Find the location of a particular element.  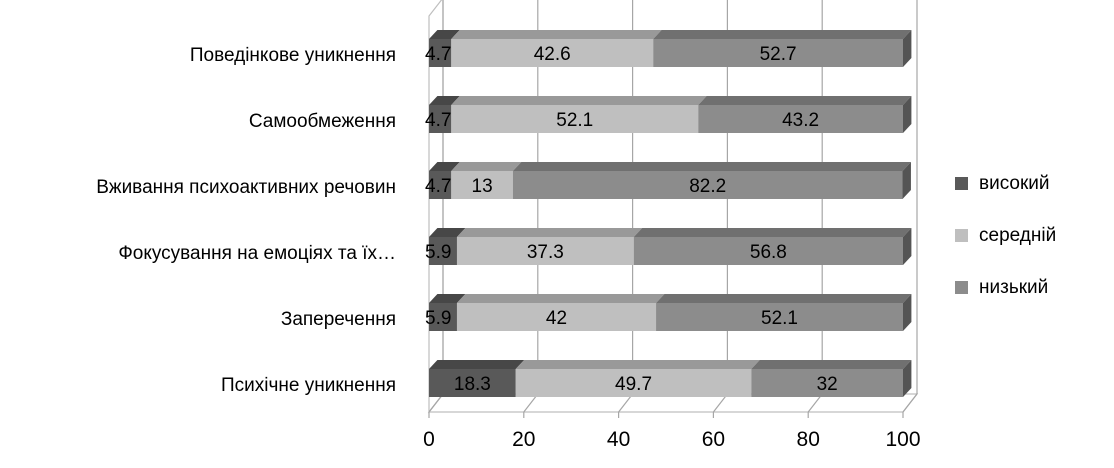

legend: високий середній низький is located at coordinates (1005, 235).